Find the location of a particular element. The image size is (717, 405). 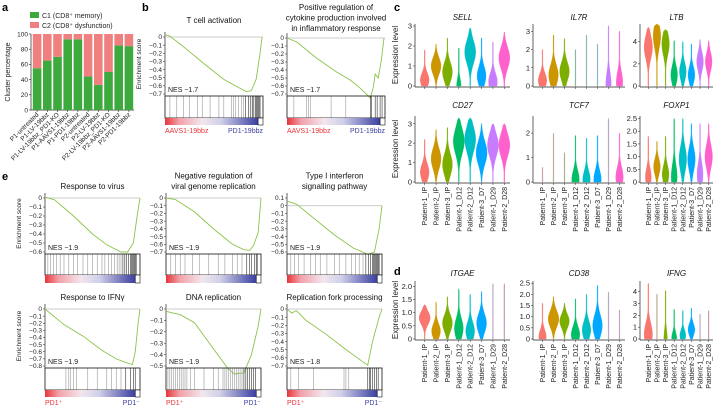

nes-label: NES −1.7 is located at coordinates (183, 90).